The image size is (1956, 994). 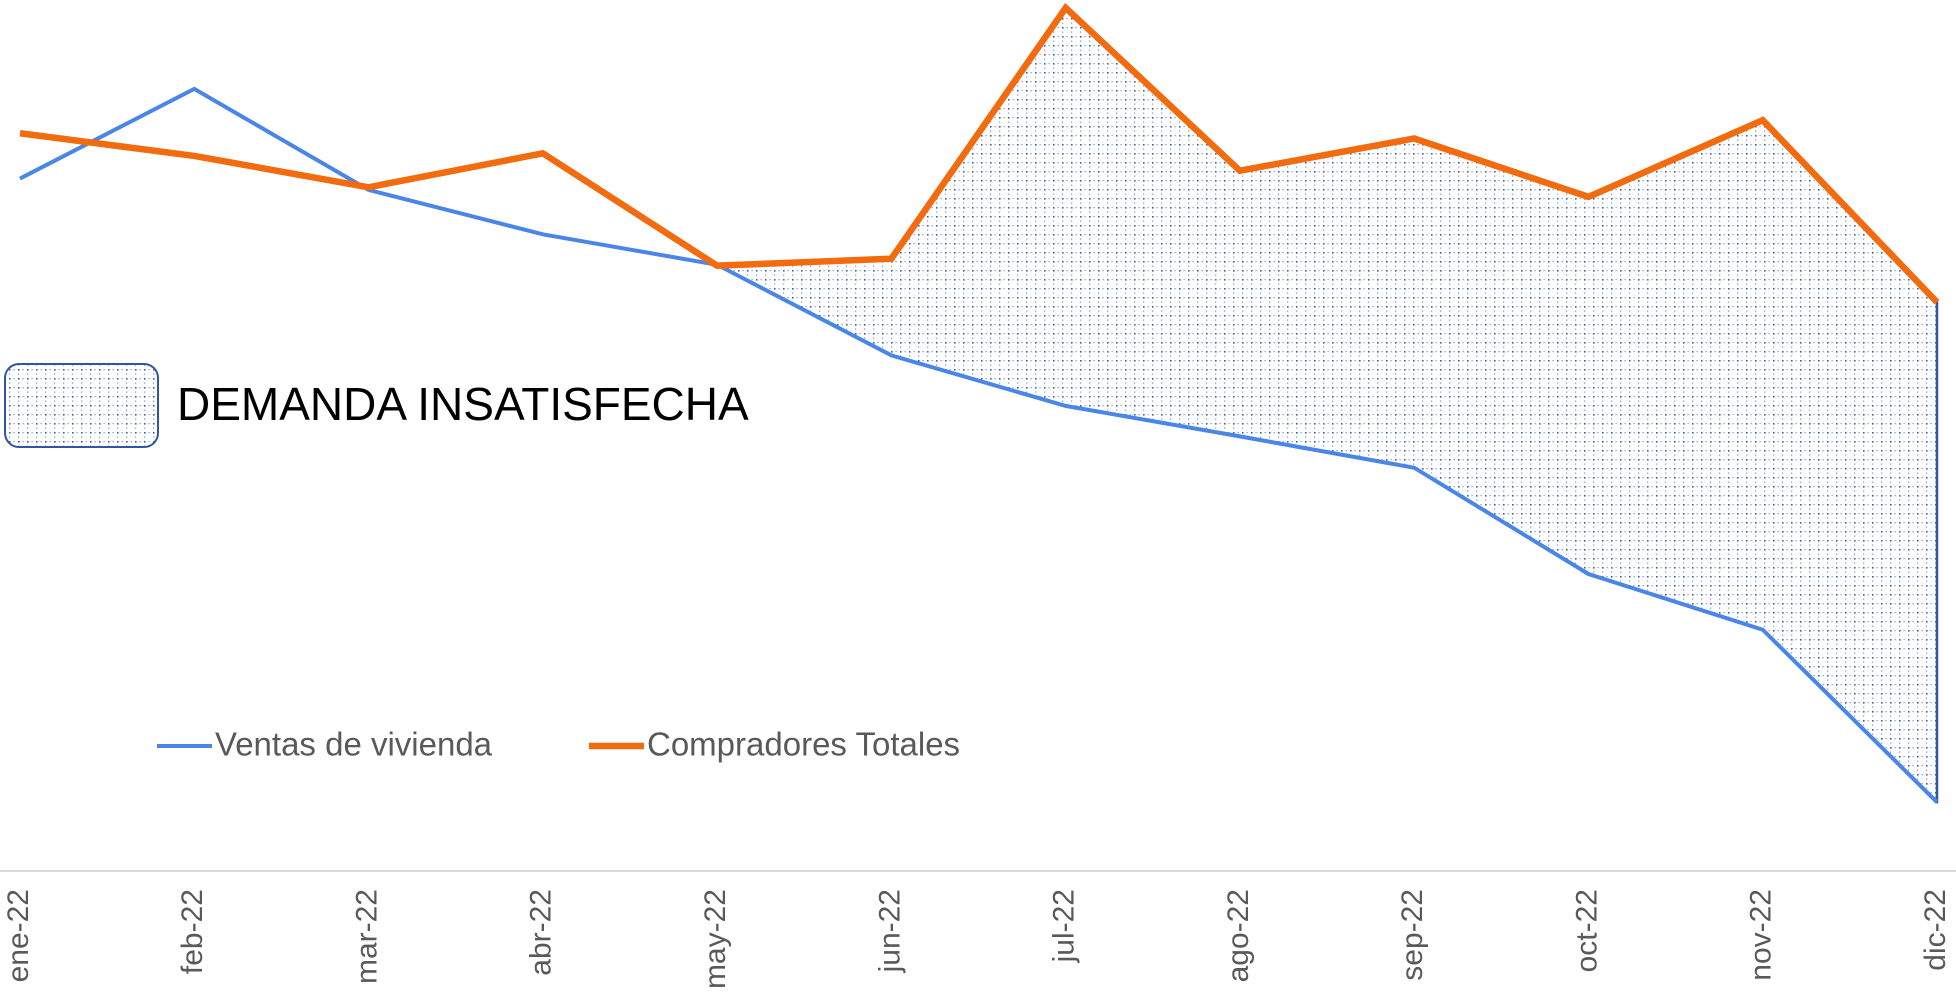 What do you see at coordinates (1238, 935) in the screenshot?
I see `x-tick-label: ago-22` at bounding box center [1238, 935].